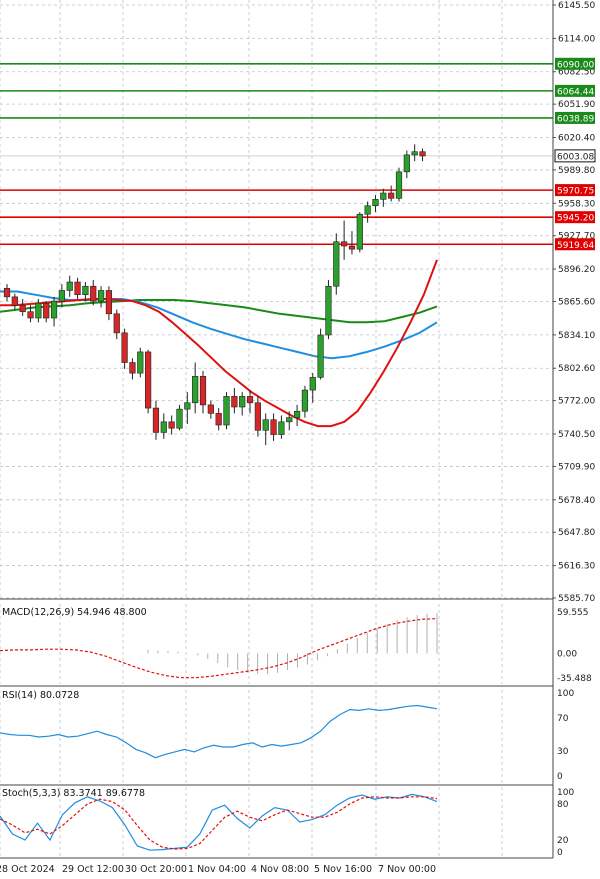 This screenshot has height=879, width=600. I want to click on time-tick-label: 30 Oct 20:00, so click(156, 869).